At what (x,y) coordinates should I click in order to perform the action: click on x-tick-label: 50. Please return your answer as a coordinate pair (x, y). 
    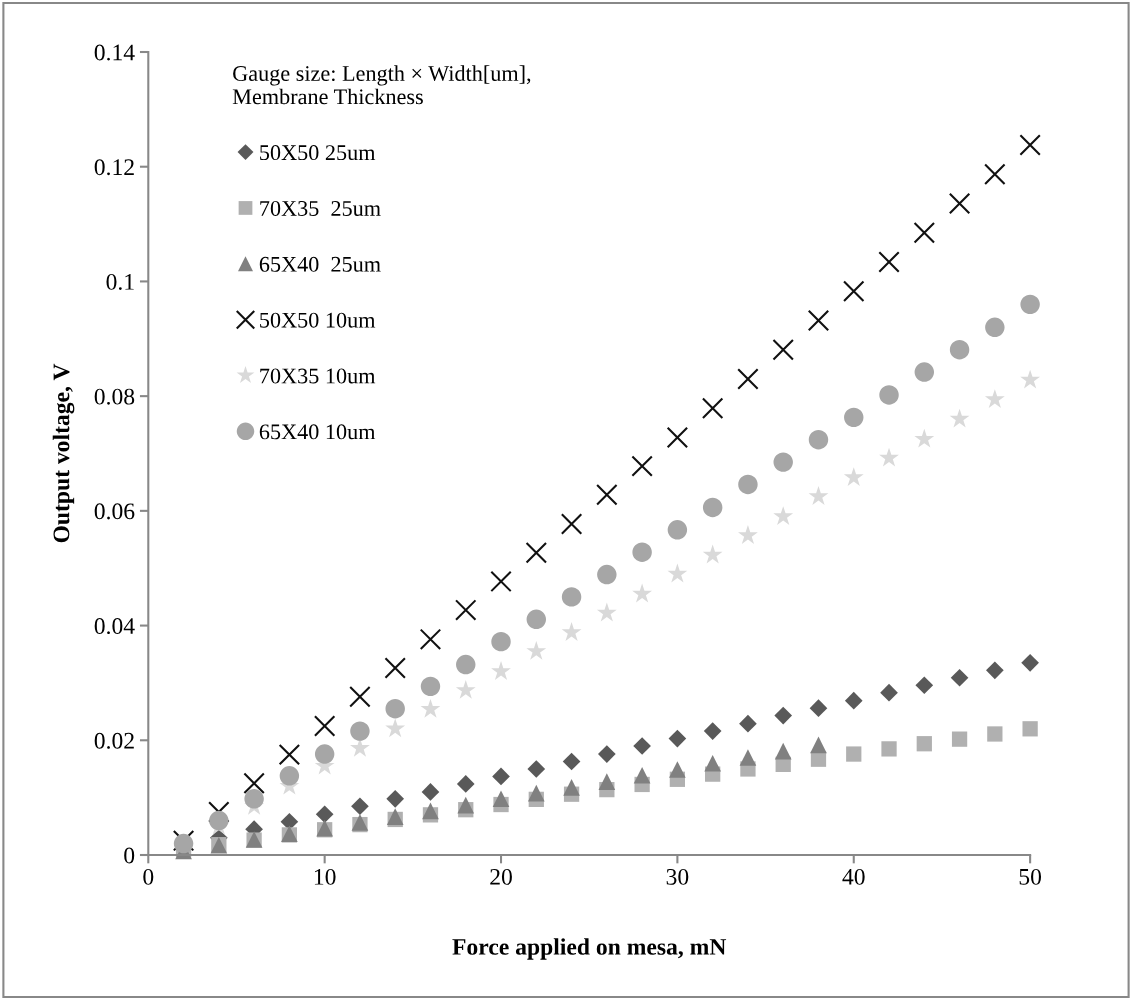
    Looking at the image, I should click on (1030, 876).